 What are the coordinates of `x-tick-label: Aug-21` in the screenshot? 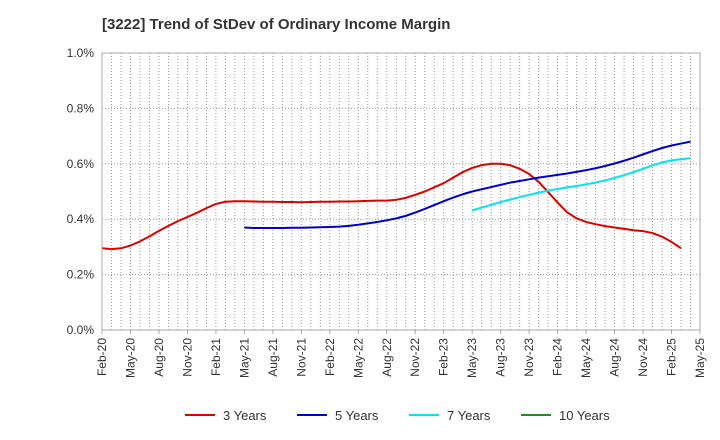 It's located at (273, 357).